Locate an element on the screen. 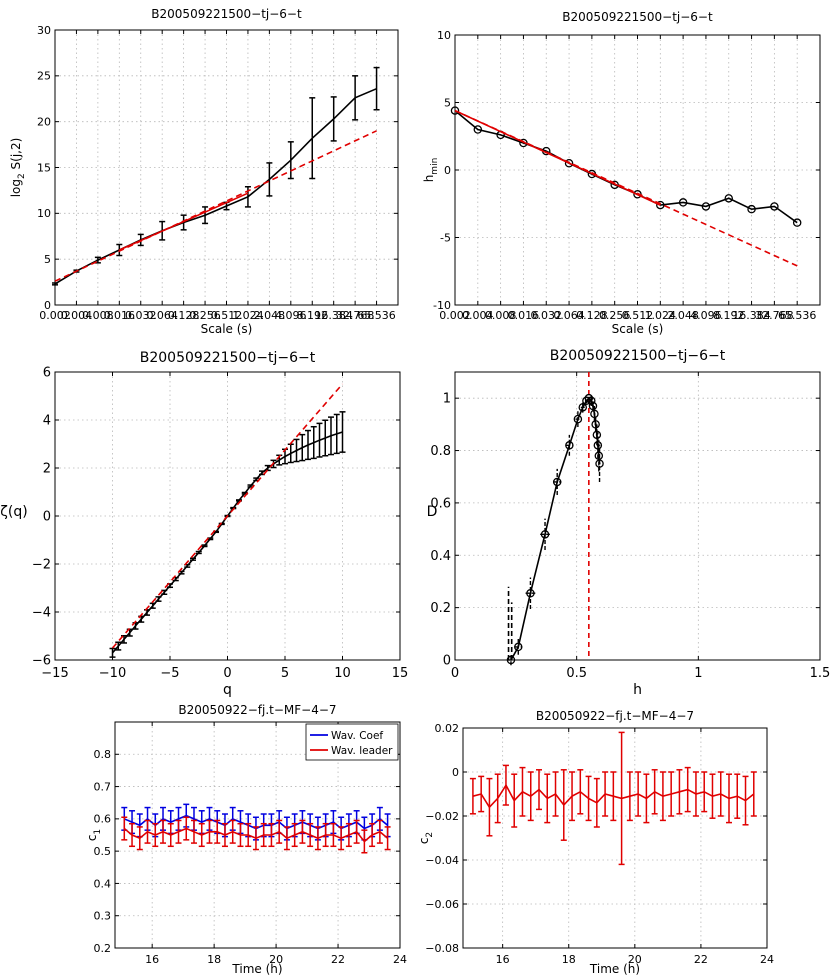 The image size is (831, 978). x-tick-label: 0.016 is located at coordinates (120, 315).